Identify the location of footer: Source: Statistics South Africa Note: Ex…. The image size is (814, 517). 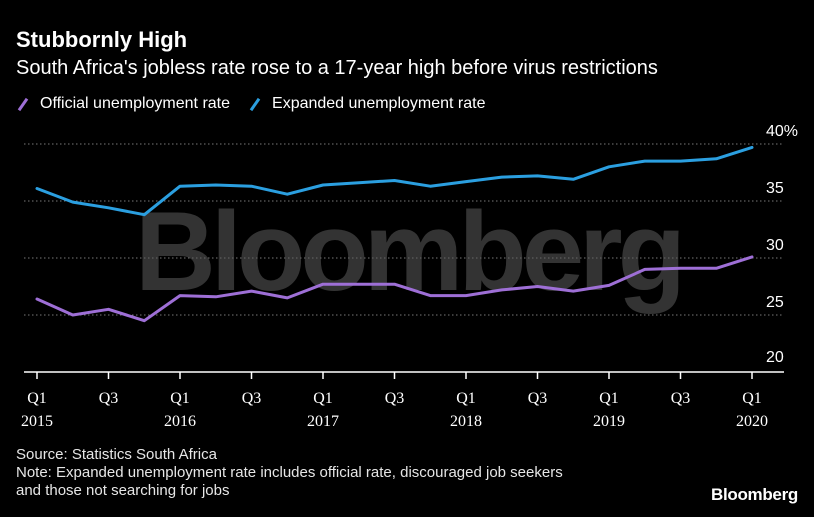
(289, 473).